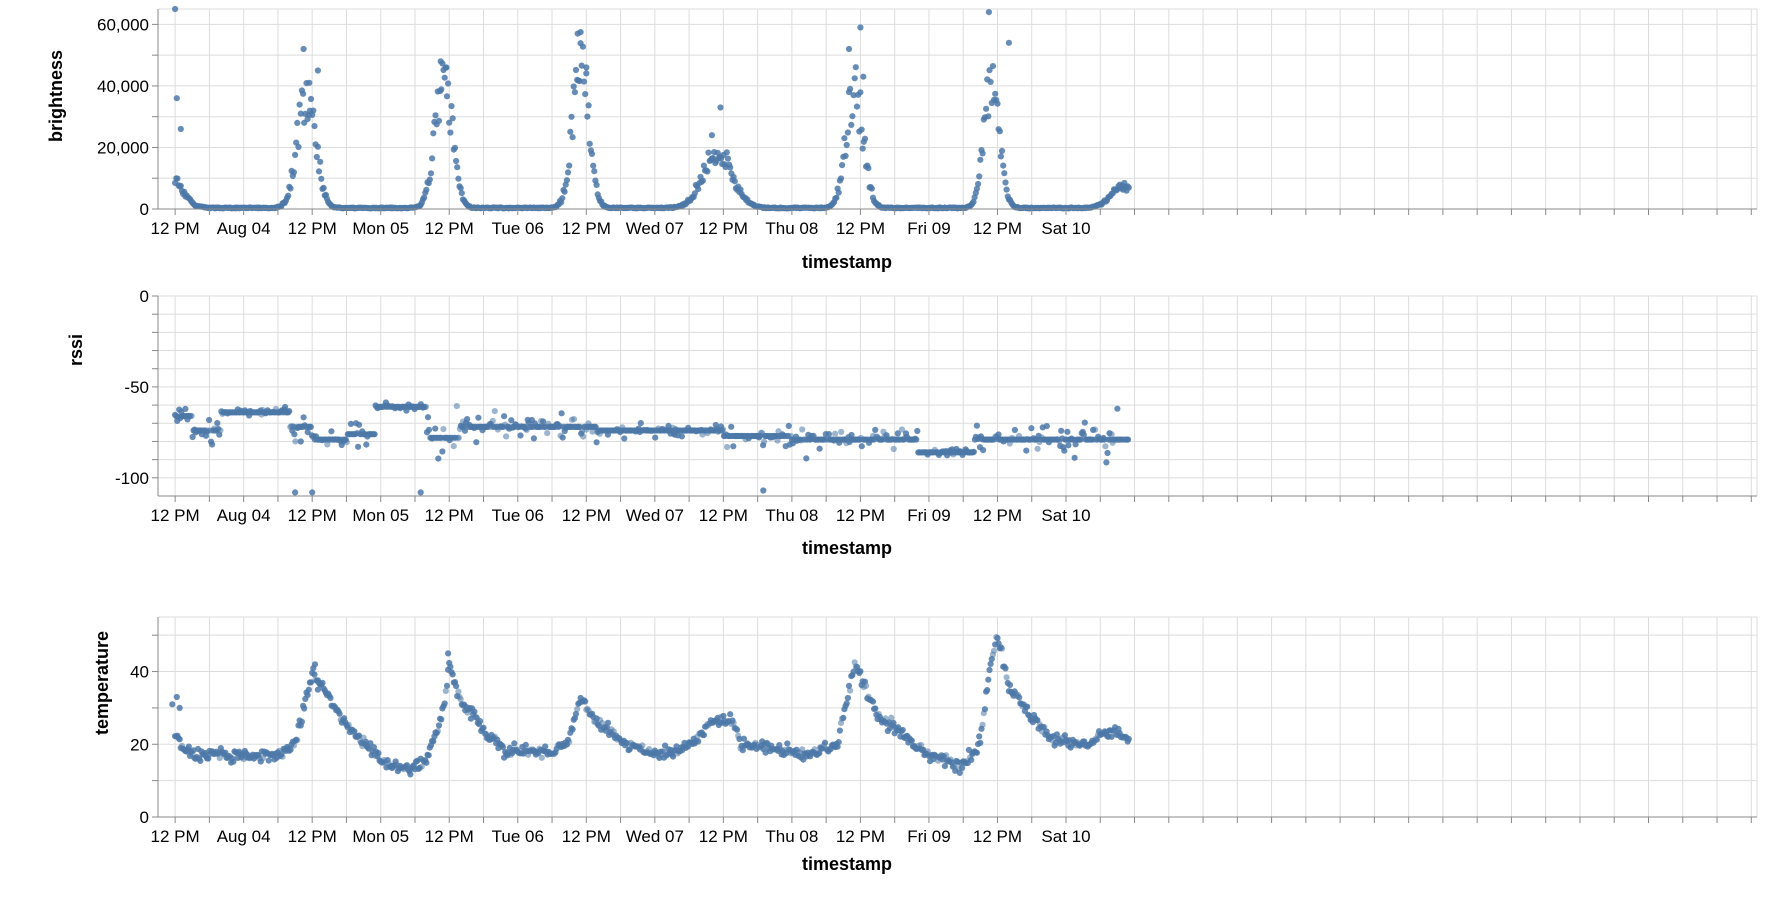 The height and width of the screenshot is (902, 1768). What do you see at coordinates (1065, 836) in the screenshot?
I see `temperature-x-tick-label: Sat 10` at bounding box center [1065, 836].